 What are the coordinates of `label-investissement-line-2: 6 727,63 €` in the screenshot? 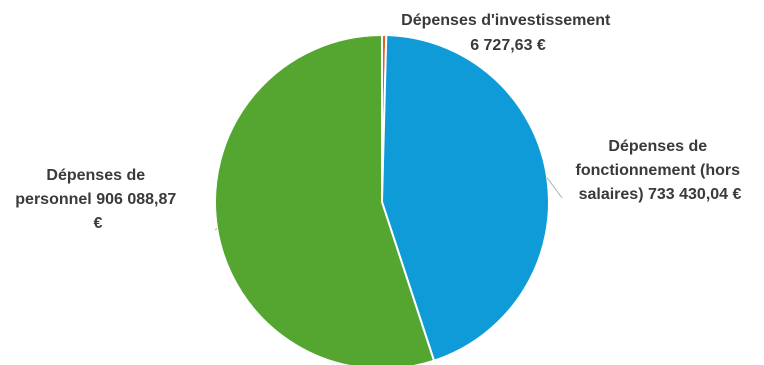 It's located at (508, 45).